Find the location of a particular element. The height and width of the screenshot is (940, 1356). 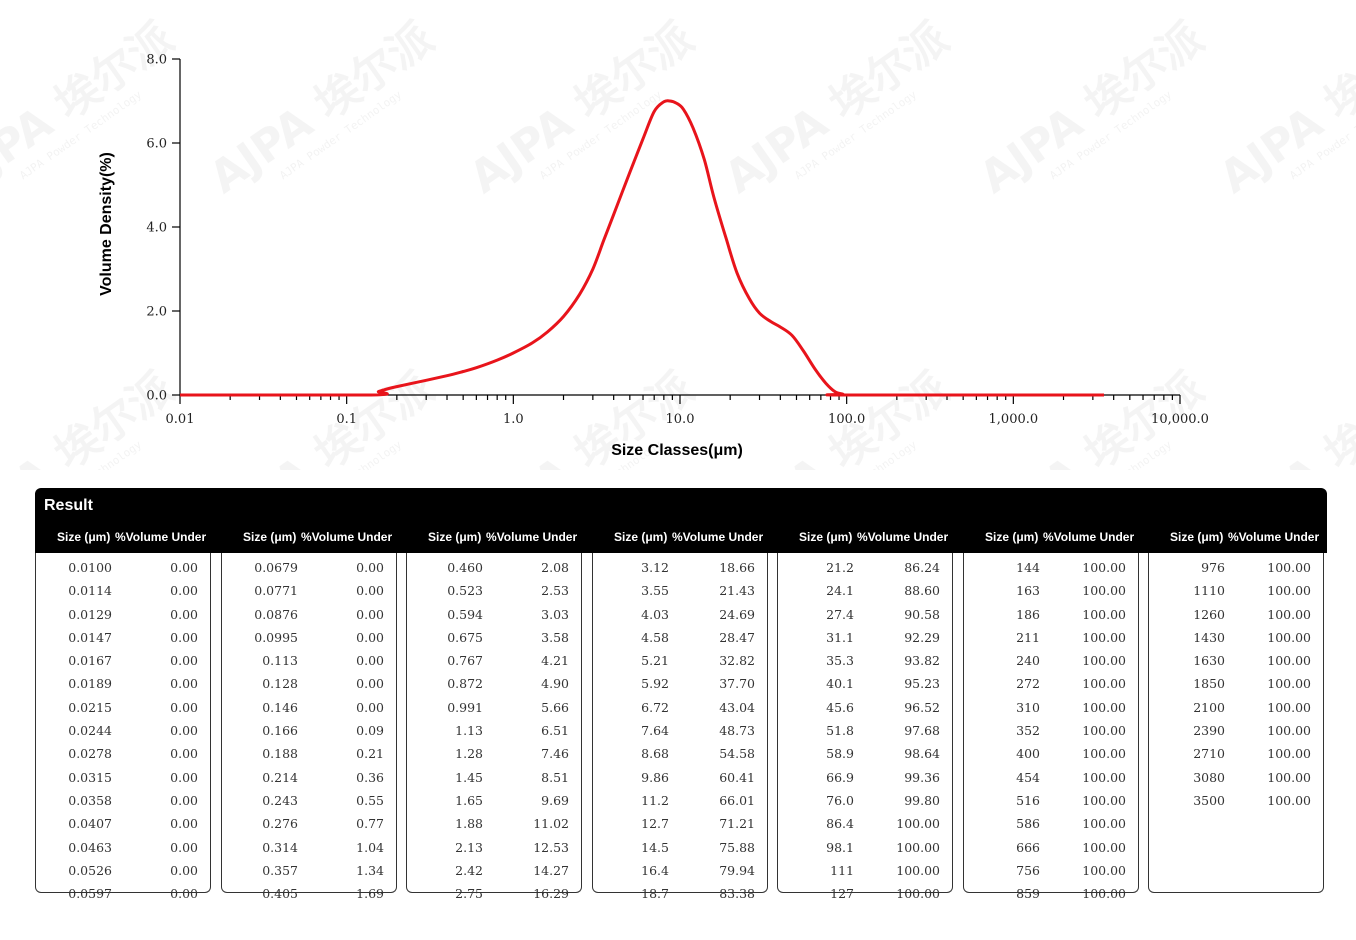

table-row: 1850 100.00 is located at coordinates (1236, 683).